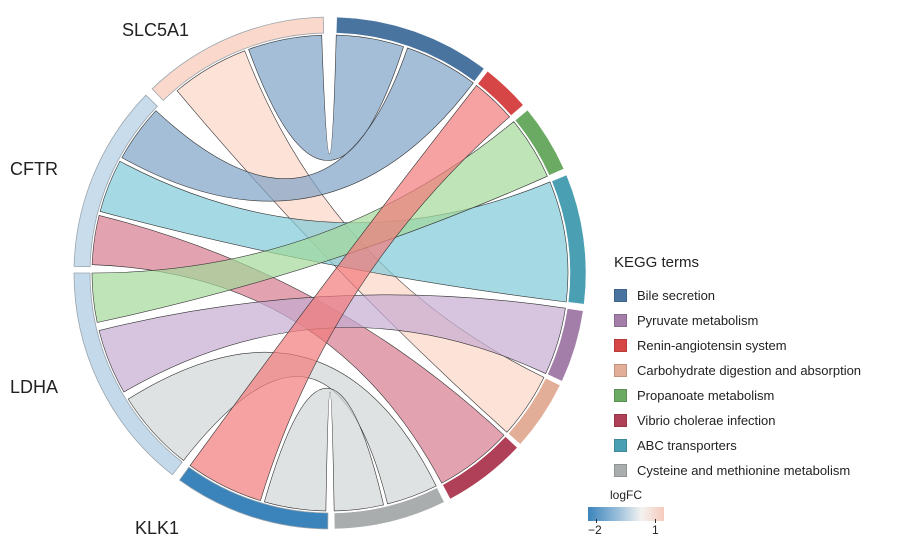 The width and height of the screenshot is (906, 542). What do you see at coordinates (534, 411) in the screenshot?
I see `term-arc-carb` at bounding box center [534, 411].